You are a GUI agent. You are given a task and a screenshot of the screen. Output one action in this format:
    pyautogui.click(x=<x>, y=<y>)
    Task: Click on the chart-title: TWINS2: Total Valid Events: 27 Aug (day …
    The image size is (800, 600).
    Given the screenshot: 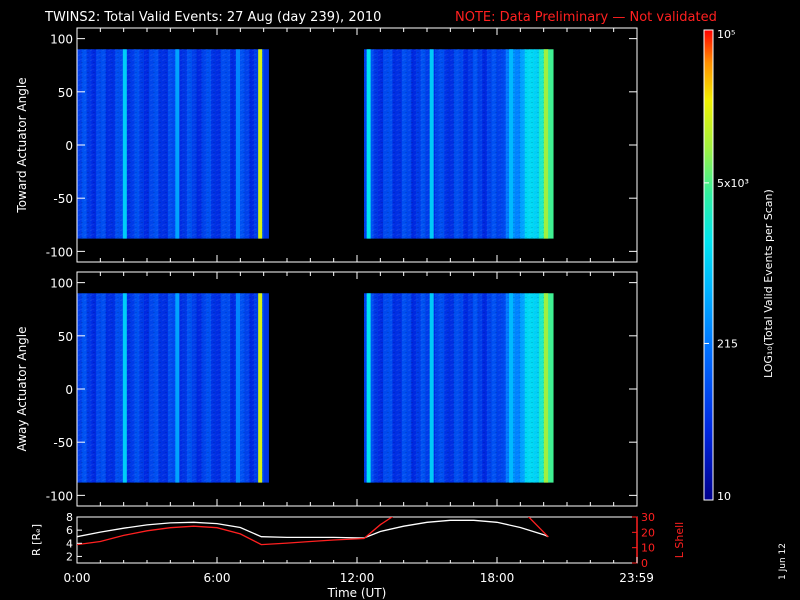 What is the action you would take?
    pyautogui.click(x=212, y=17)
    